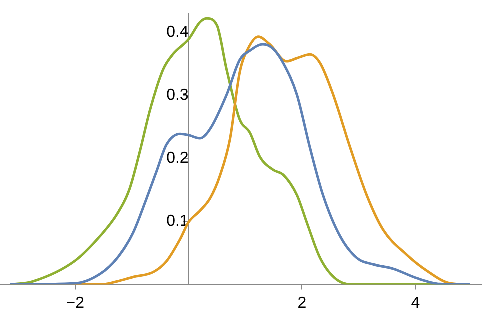  Describe the element at coordinates (177, 95) in the screenshot. I see `y-tick-label: 0.3` at that location.